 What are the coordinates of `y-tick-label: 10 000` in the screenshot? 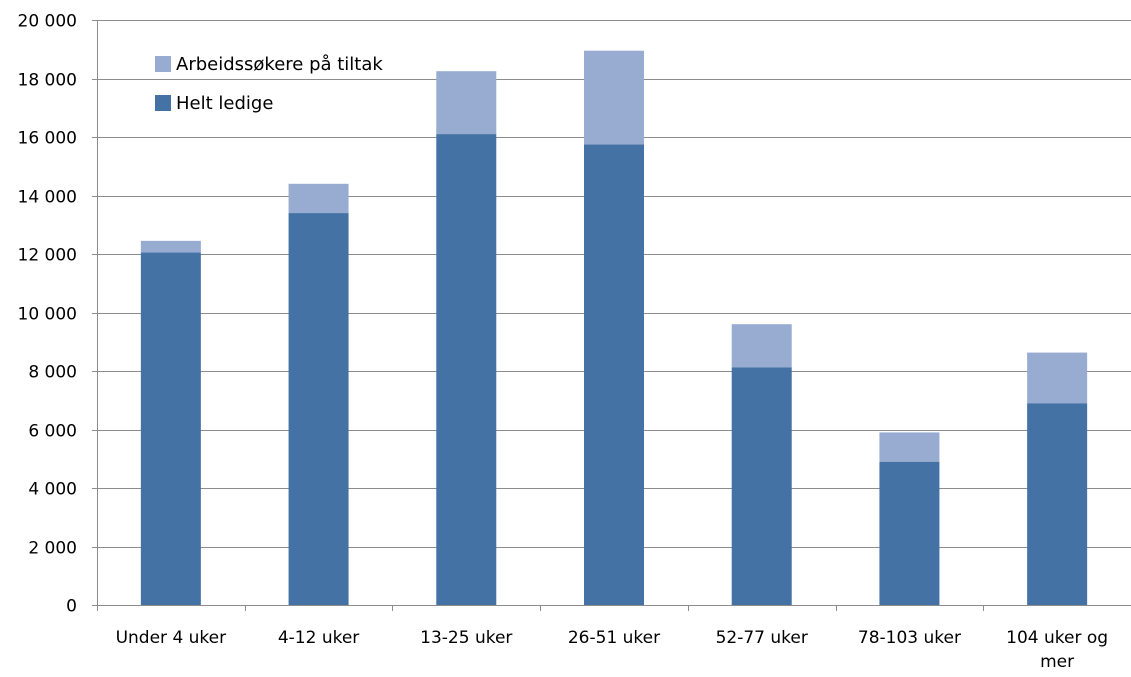 It's located at (47, 315).